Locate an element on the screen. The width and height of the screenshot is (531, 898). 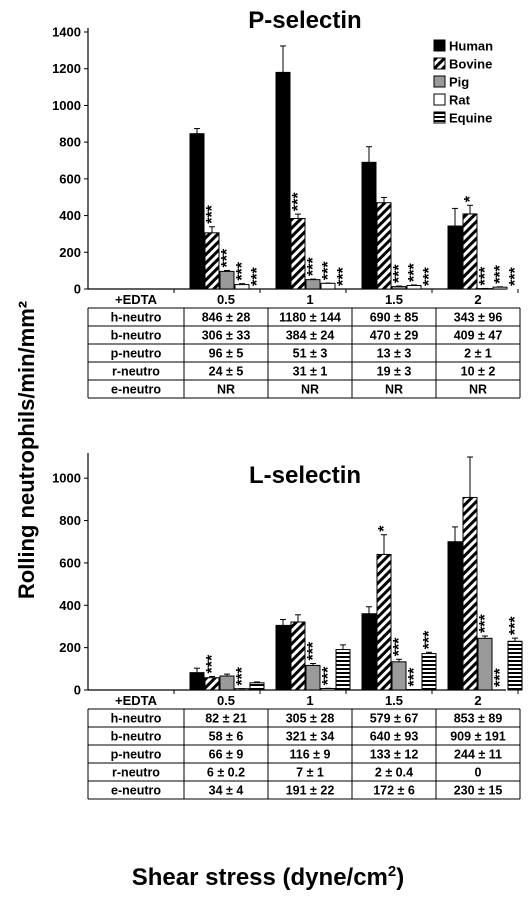
chart-title: P-selectin is located at coordinates (304, 20).